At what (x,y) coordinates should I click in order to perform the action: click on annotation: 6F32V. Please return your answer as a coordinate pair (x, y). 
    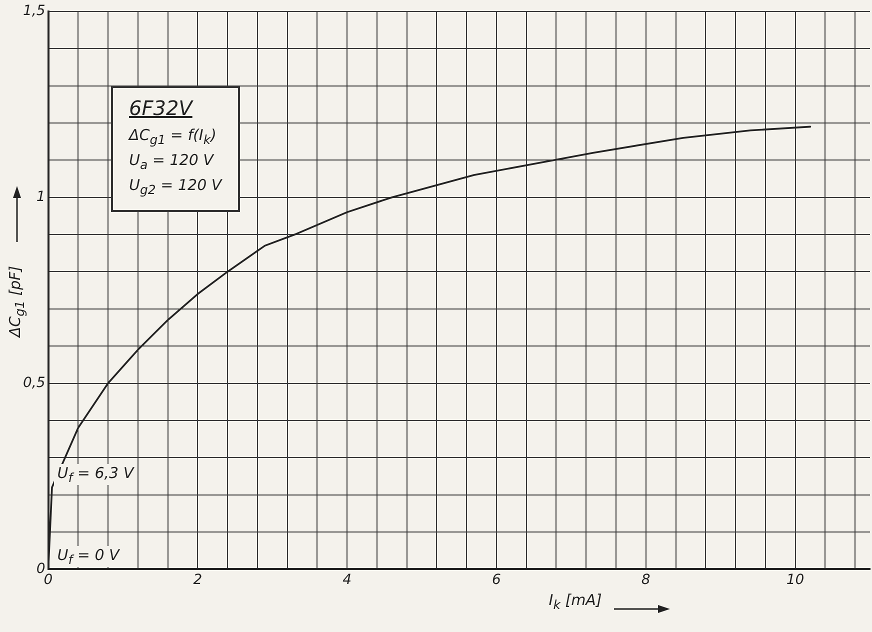
    Looking at the image, I should click on (161, 108).